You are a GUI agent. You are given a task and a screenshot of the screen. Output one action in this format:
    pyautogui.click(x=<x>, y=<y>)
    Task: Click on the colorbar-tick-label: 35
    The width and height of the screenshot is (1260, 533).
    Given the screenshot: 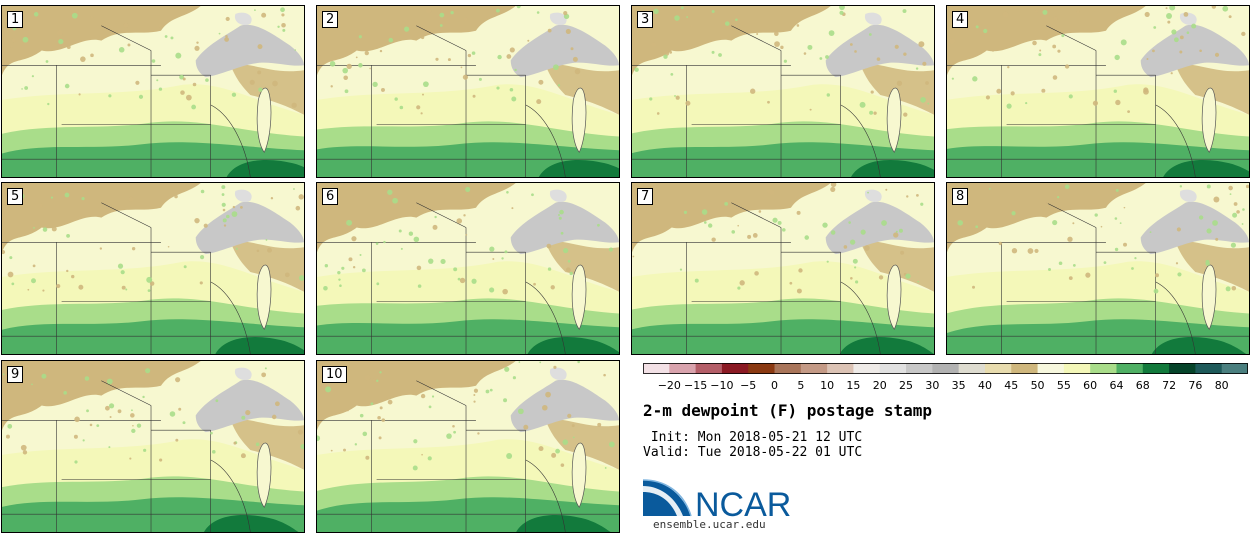 What is the action you would take?
    pyautogui.click(x=958, y=385)
    